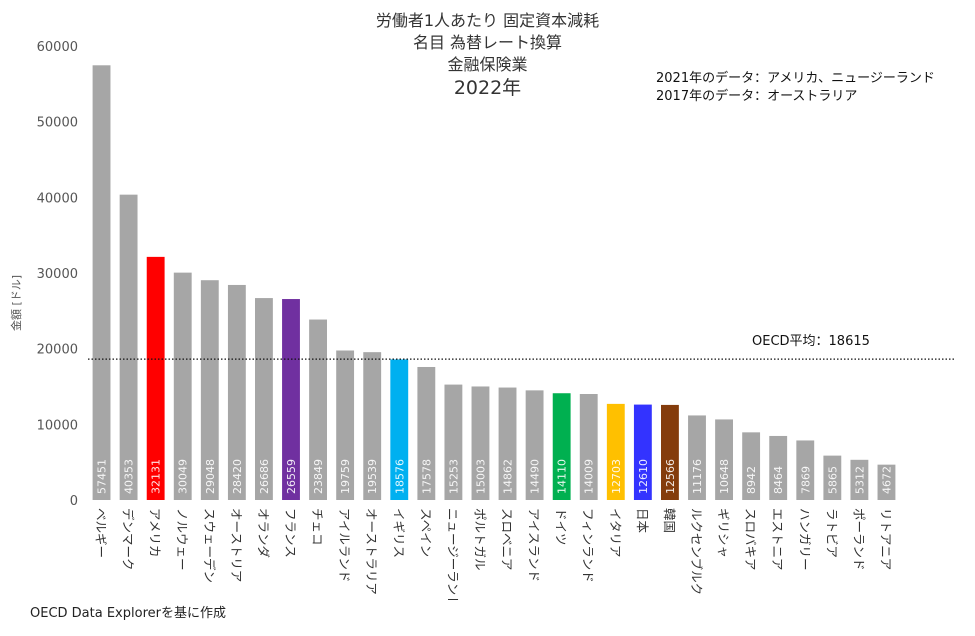 The width and height of the screenshot is (975, 636). I want to click on bar-value-label: 4672, so click(886, 480).